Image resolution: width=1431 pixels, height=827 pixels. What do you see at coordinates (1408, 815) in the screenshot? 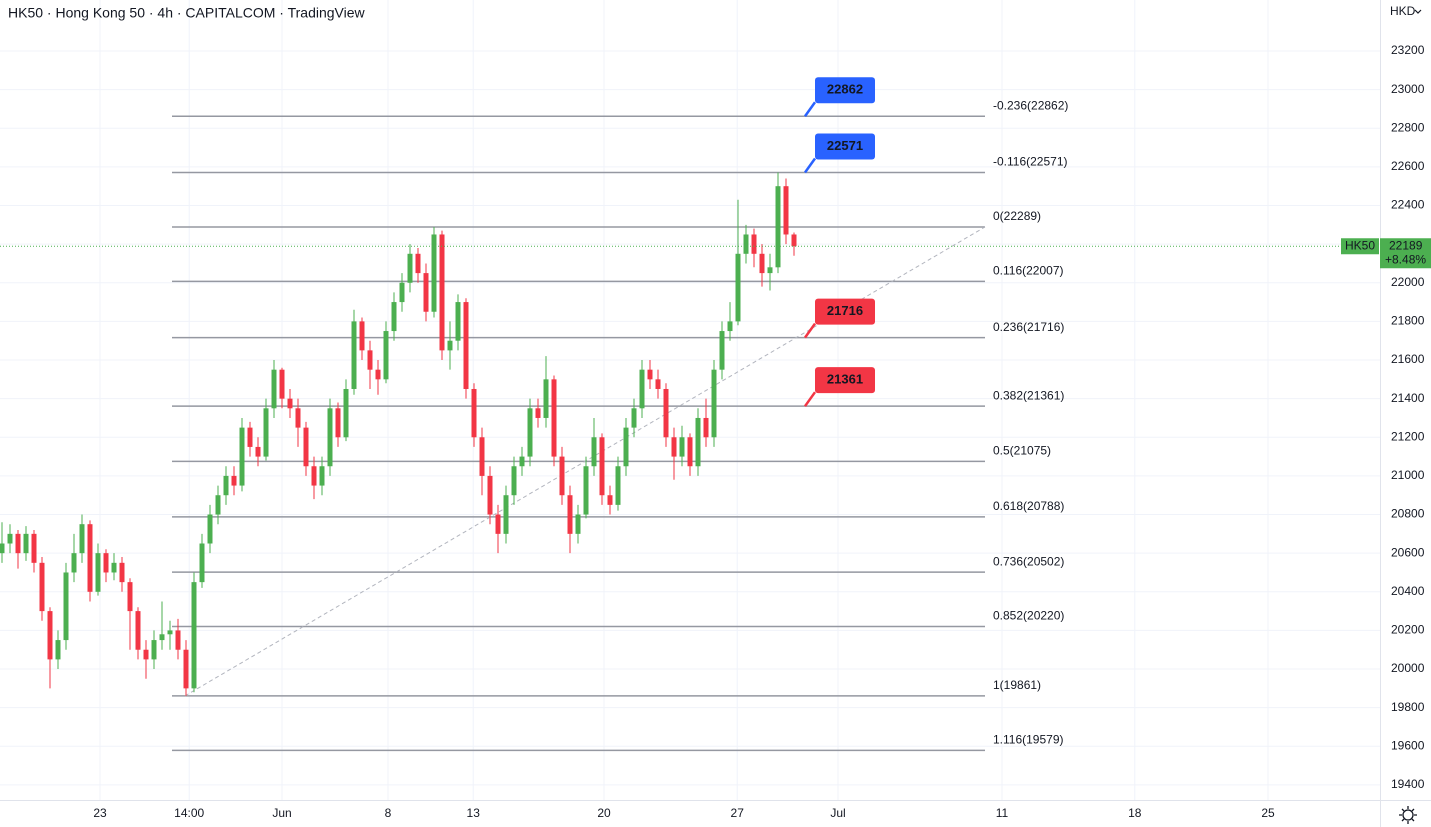
I see `settings-icon` at bounding box center [1408, 815].